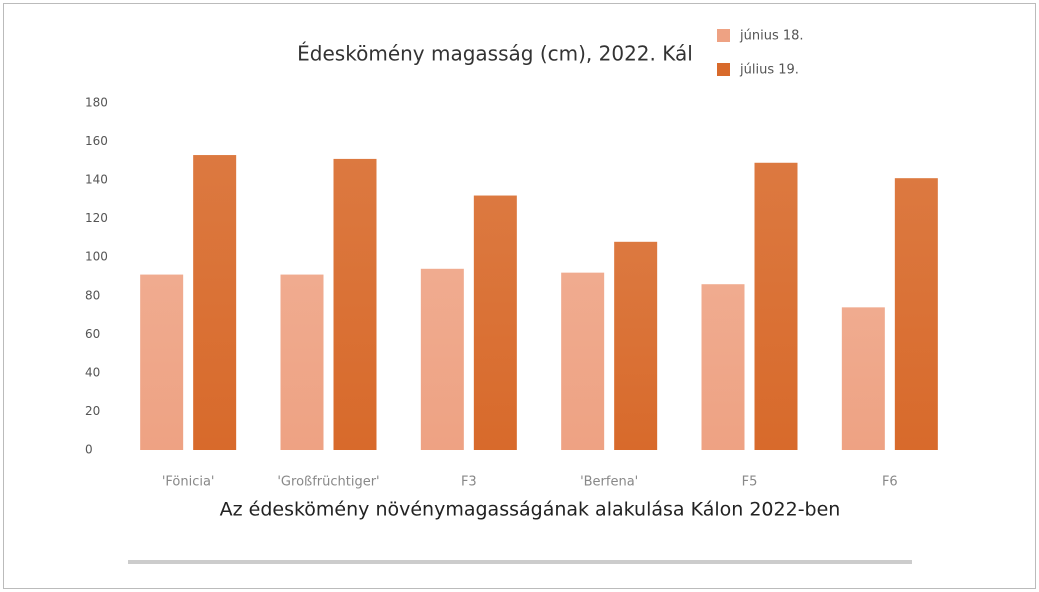  I want to click on legend-label: július 19., so click(769, 70).